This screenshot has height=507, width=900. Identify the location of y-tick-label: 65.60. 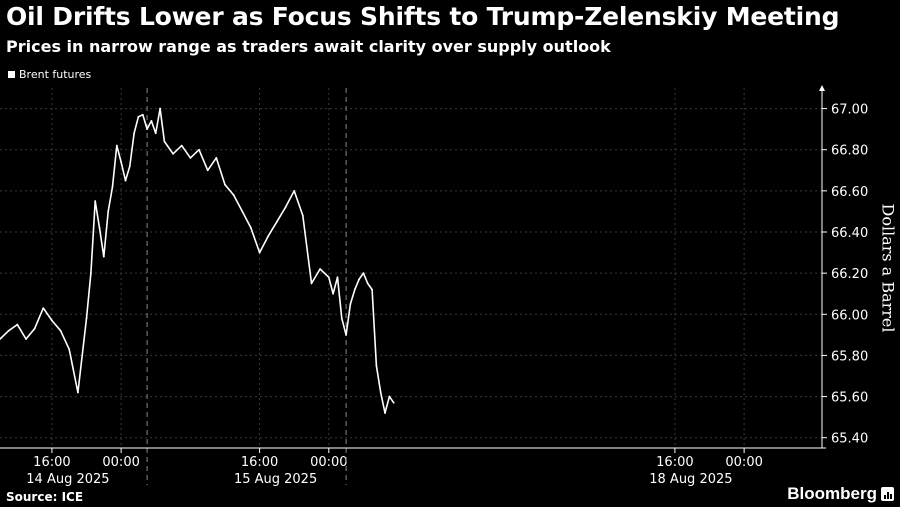
(849, 398).